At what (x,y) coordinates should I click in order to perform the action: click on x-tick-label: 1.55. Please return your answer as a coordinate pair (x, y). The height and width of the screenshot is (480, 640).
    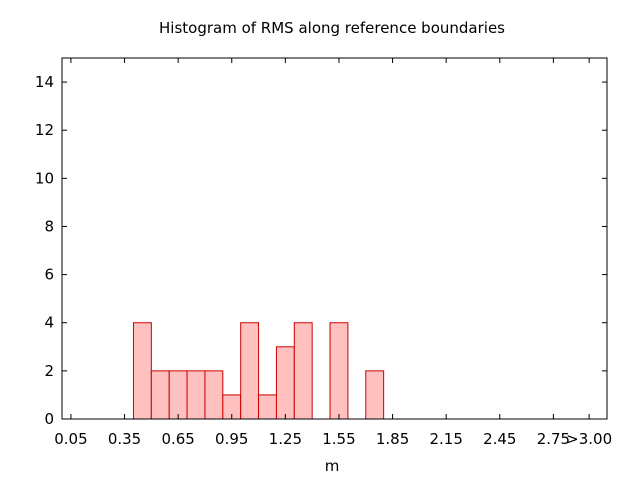
    Looking at the image, I should click on (338, 439).